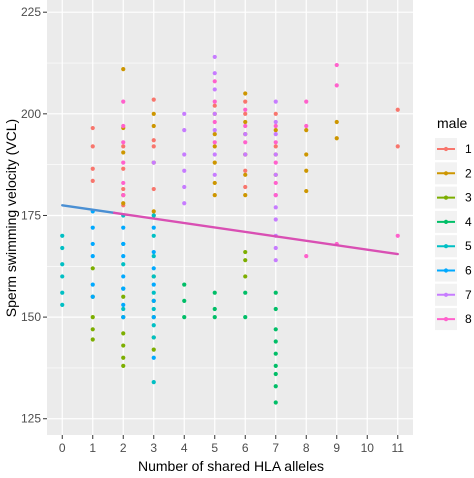 The image size is (474, 478). Describe the element at coordinates (468, 173) in the screenshot. I see `legend-label: 2` at that location.